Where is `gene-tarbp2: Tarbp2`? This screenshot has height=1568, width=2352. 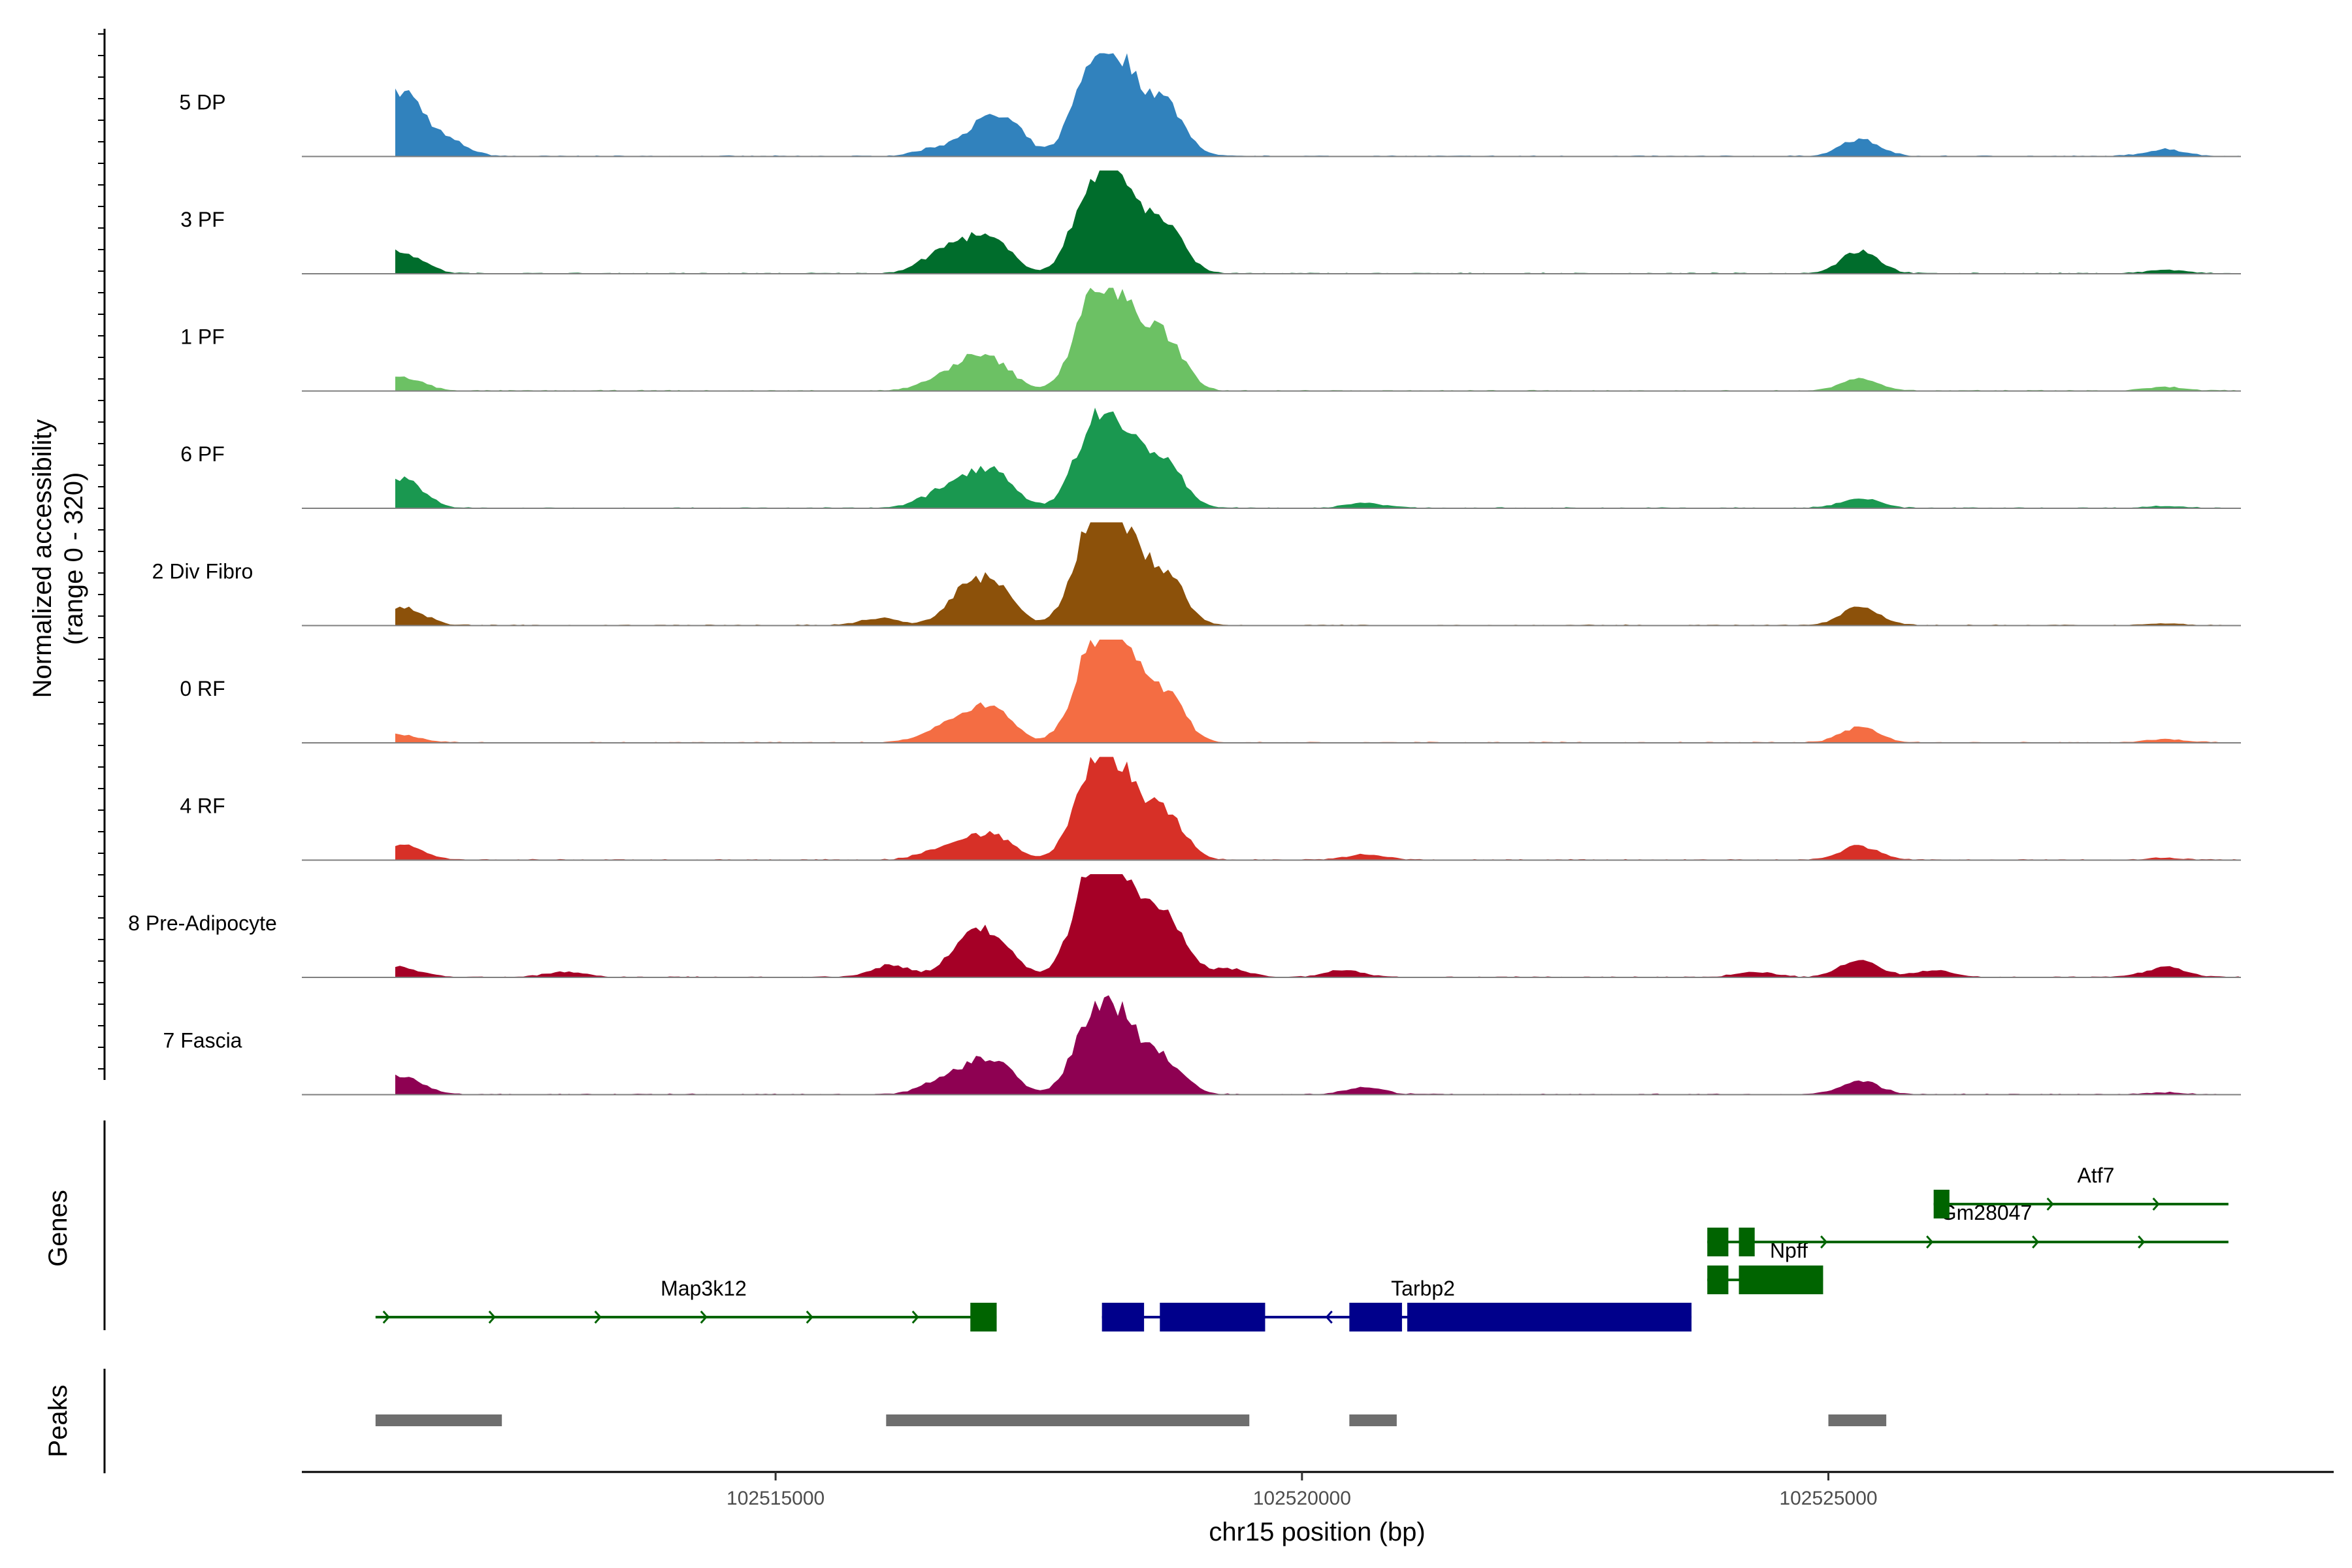
gene-tarbp2: Tarbp2 is located at coordinates (1397, 1304).